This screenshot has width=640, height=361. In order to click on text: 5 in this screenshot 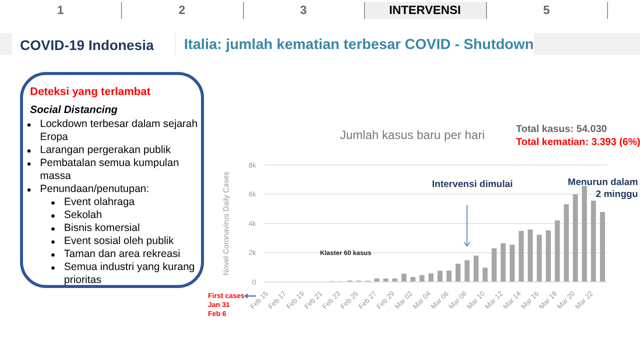, I will do `click(547, 10)`.